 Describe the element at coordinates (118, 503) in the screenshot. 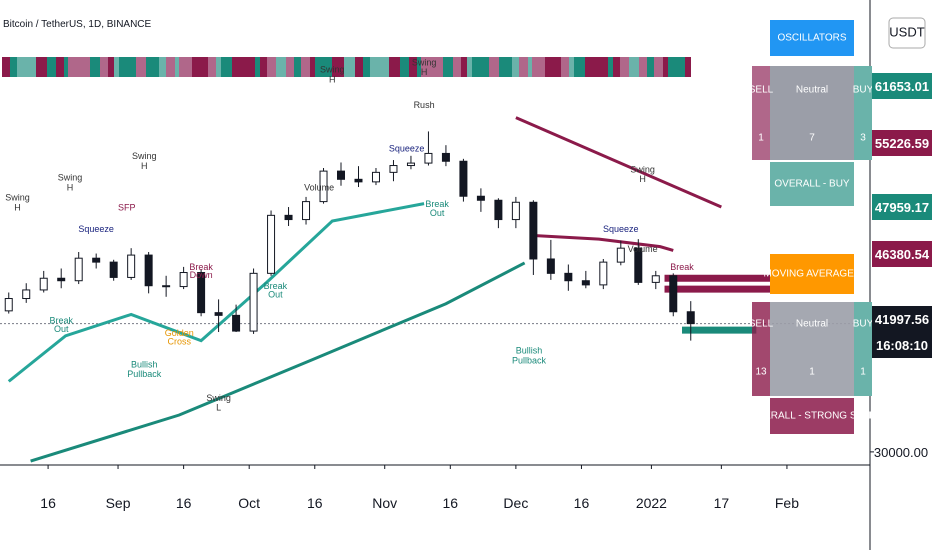

I see `x-tick-label: Sep` at that location.